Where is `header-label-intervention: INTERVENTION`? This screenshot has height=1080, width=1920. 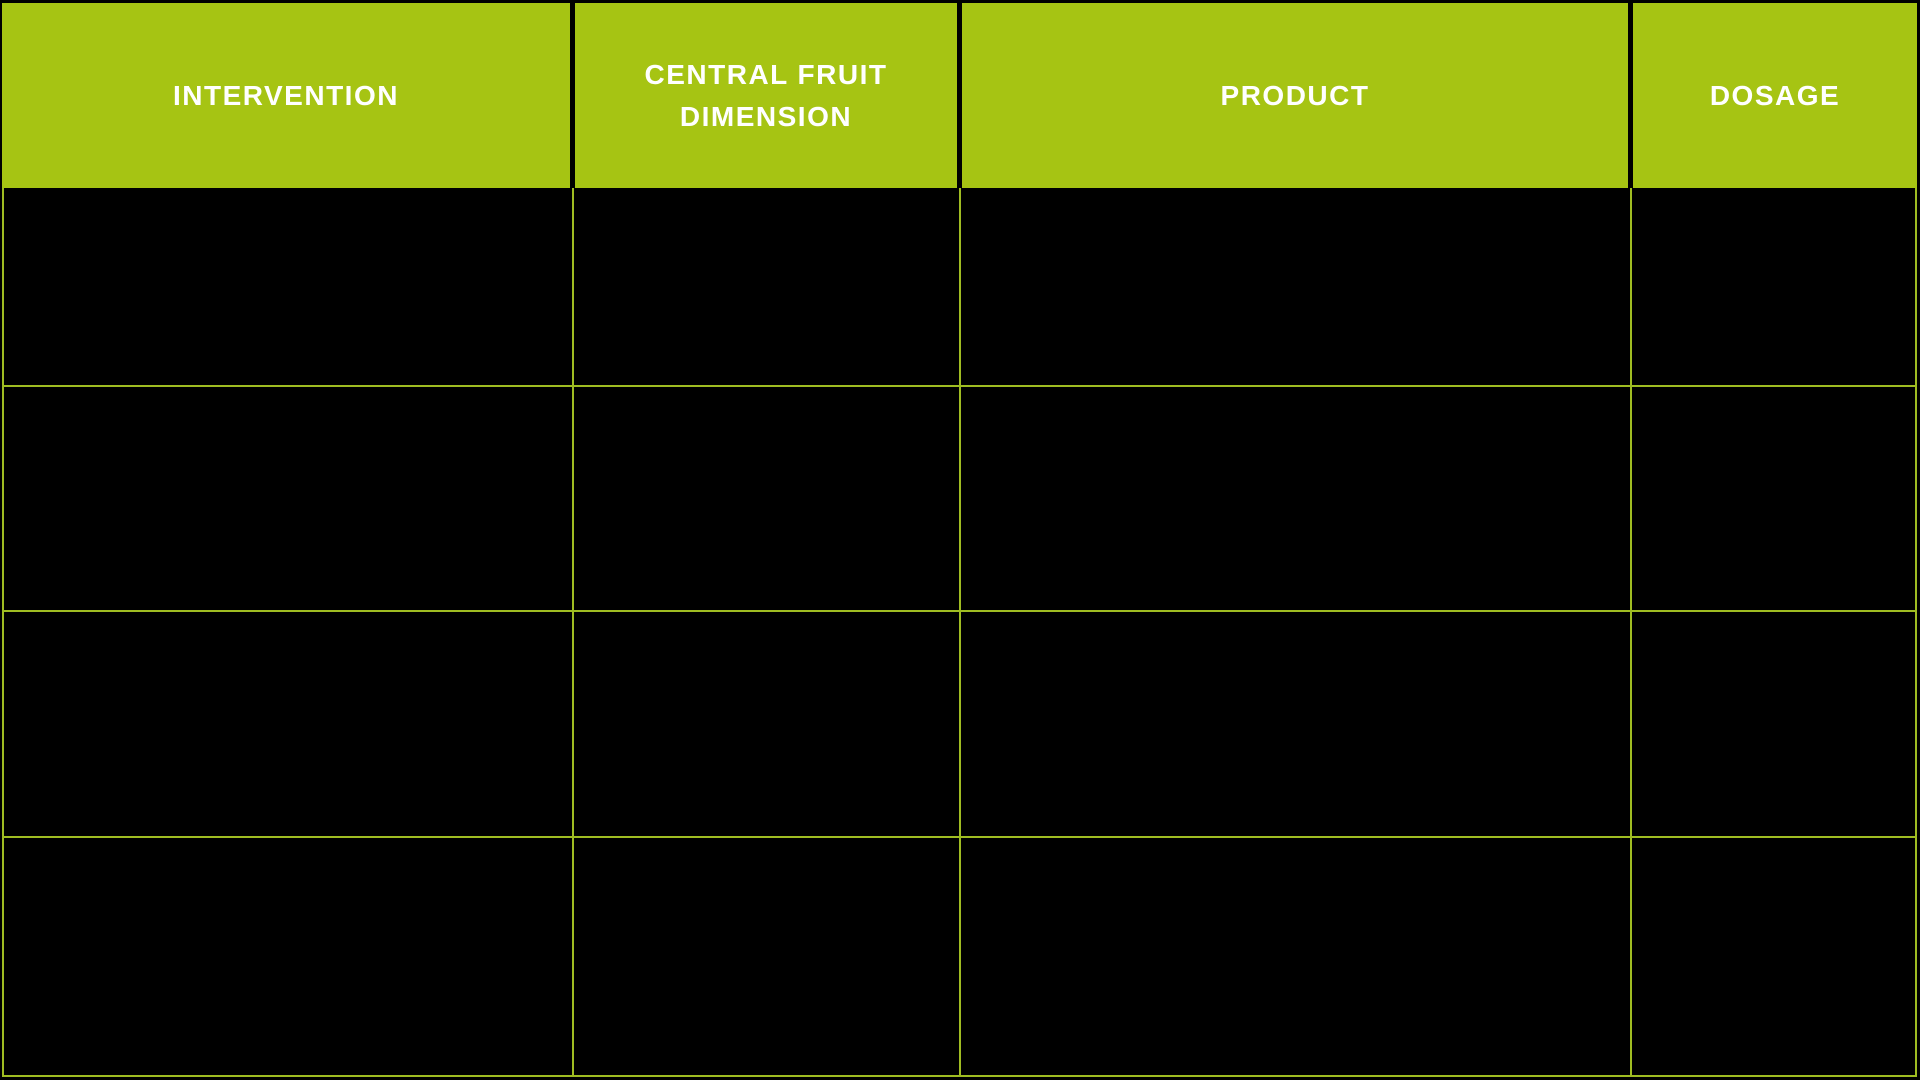 header-label-intervention: INTERVENTION is located at coordinates (286, 95).